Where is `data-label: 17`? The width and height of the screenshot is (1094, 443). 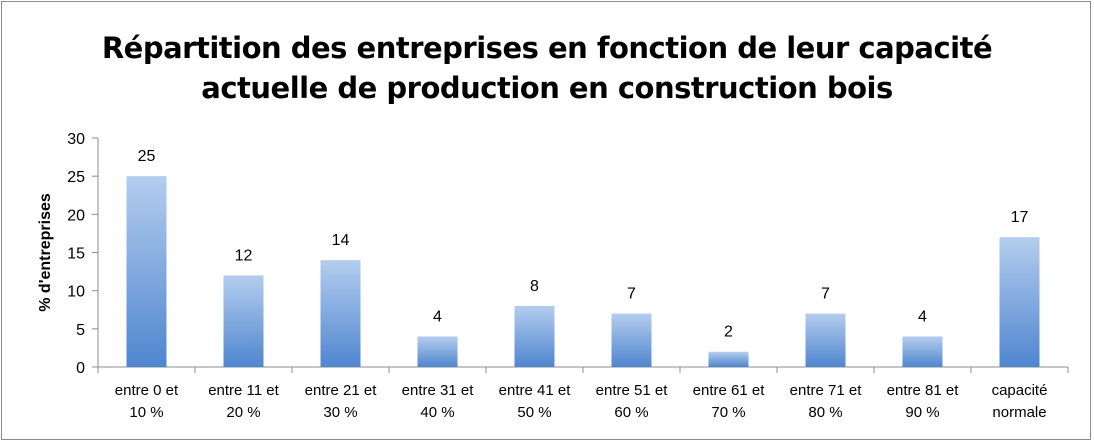
data-label: 17 is located at coordinates (1020, 217).